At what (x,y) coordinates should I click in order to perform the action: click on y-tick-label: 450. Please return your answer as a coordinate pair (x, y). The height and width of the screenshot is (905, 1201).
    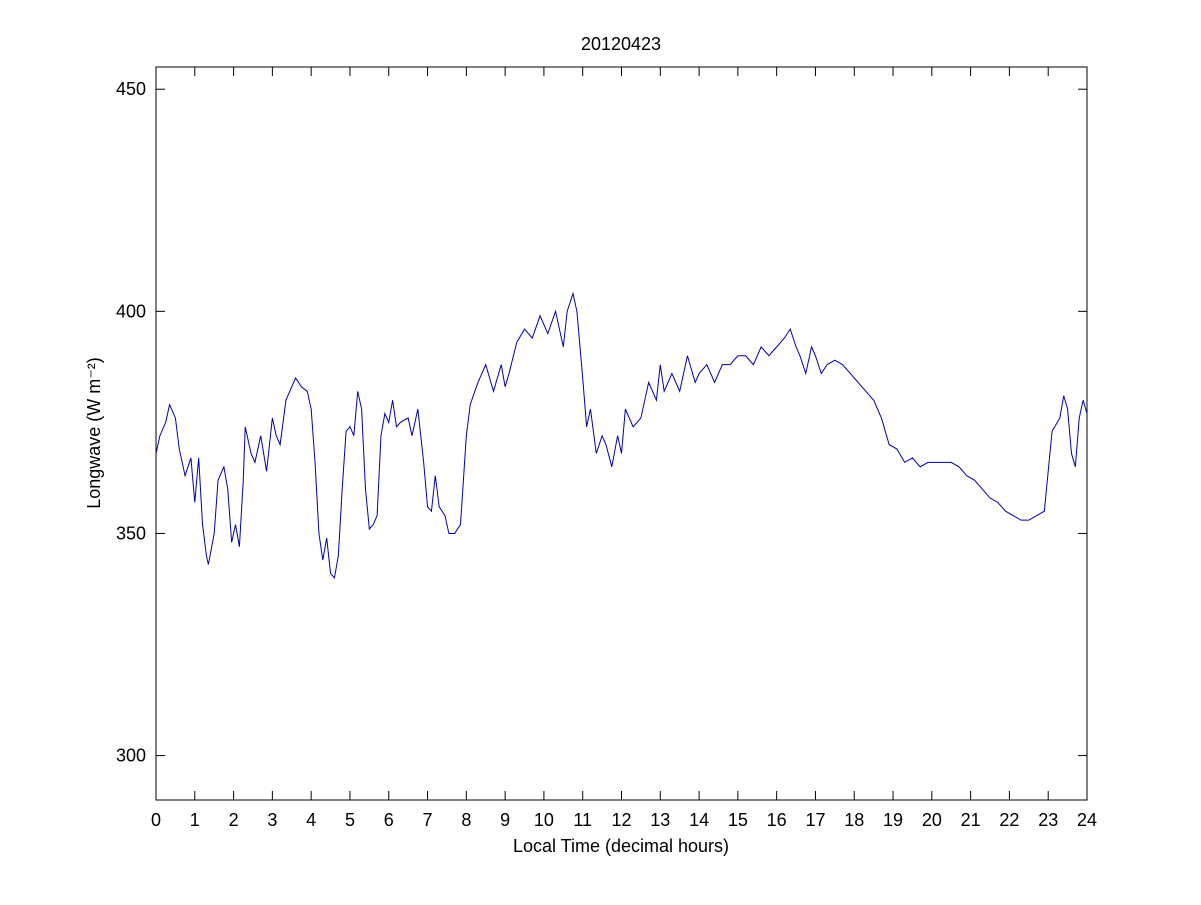
    Looking at the image, I should click on (131, 89).